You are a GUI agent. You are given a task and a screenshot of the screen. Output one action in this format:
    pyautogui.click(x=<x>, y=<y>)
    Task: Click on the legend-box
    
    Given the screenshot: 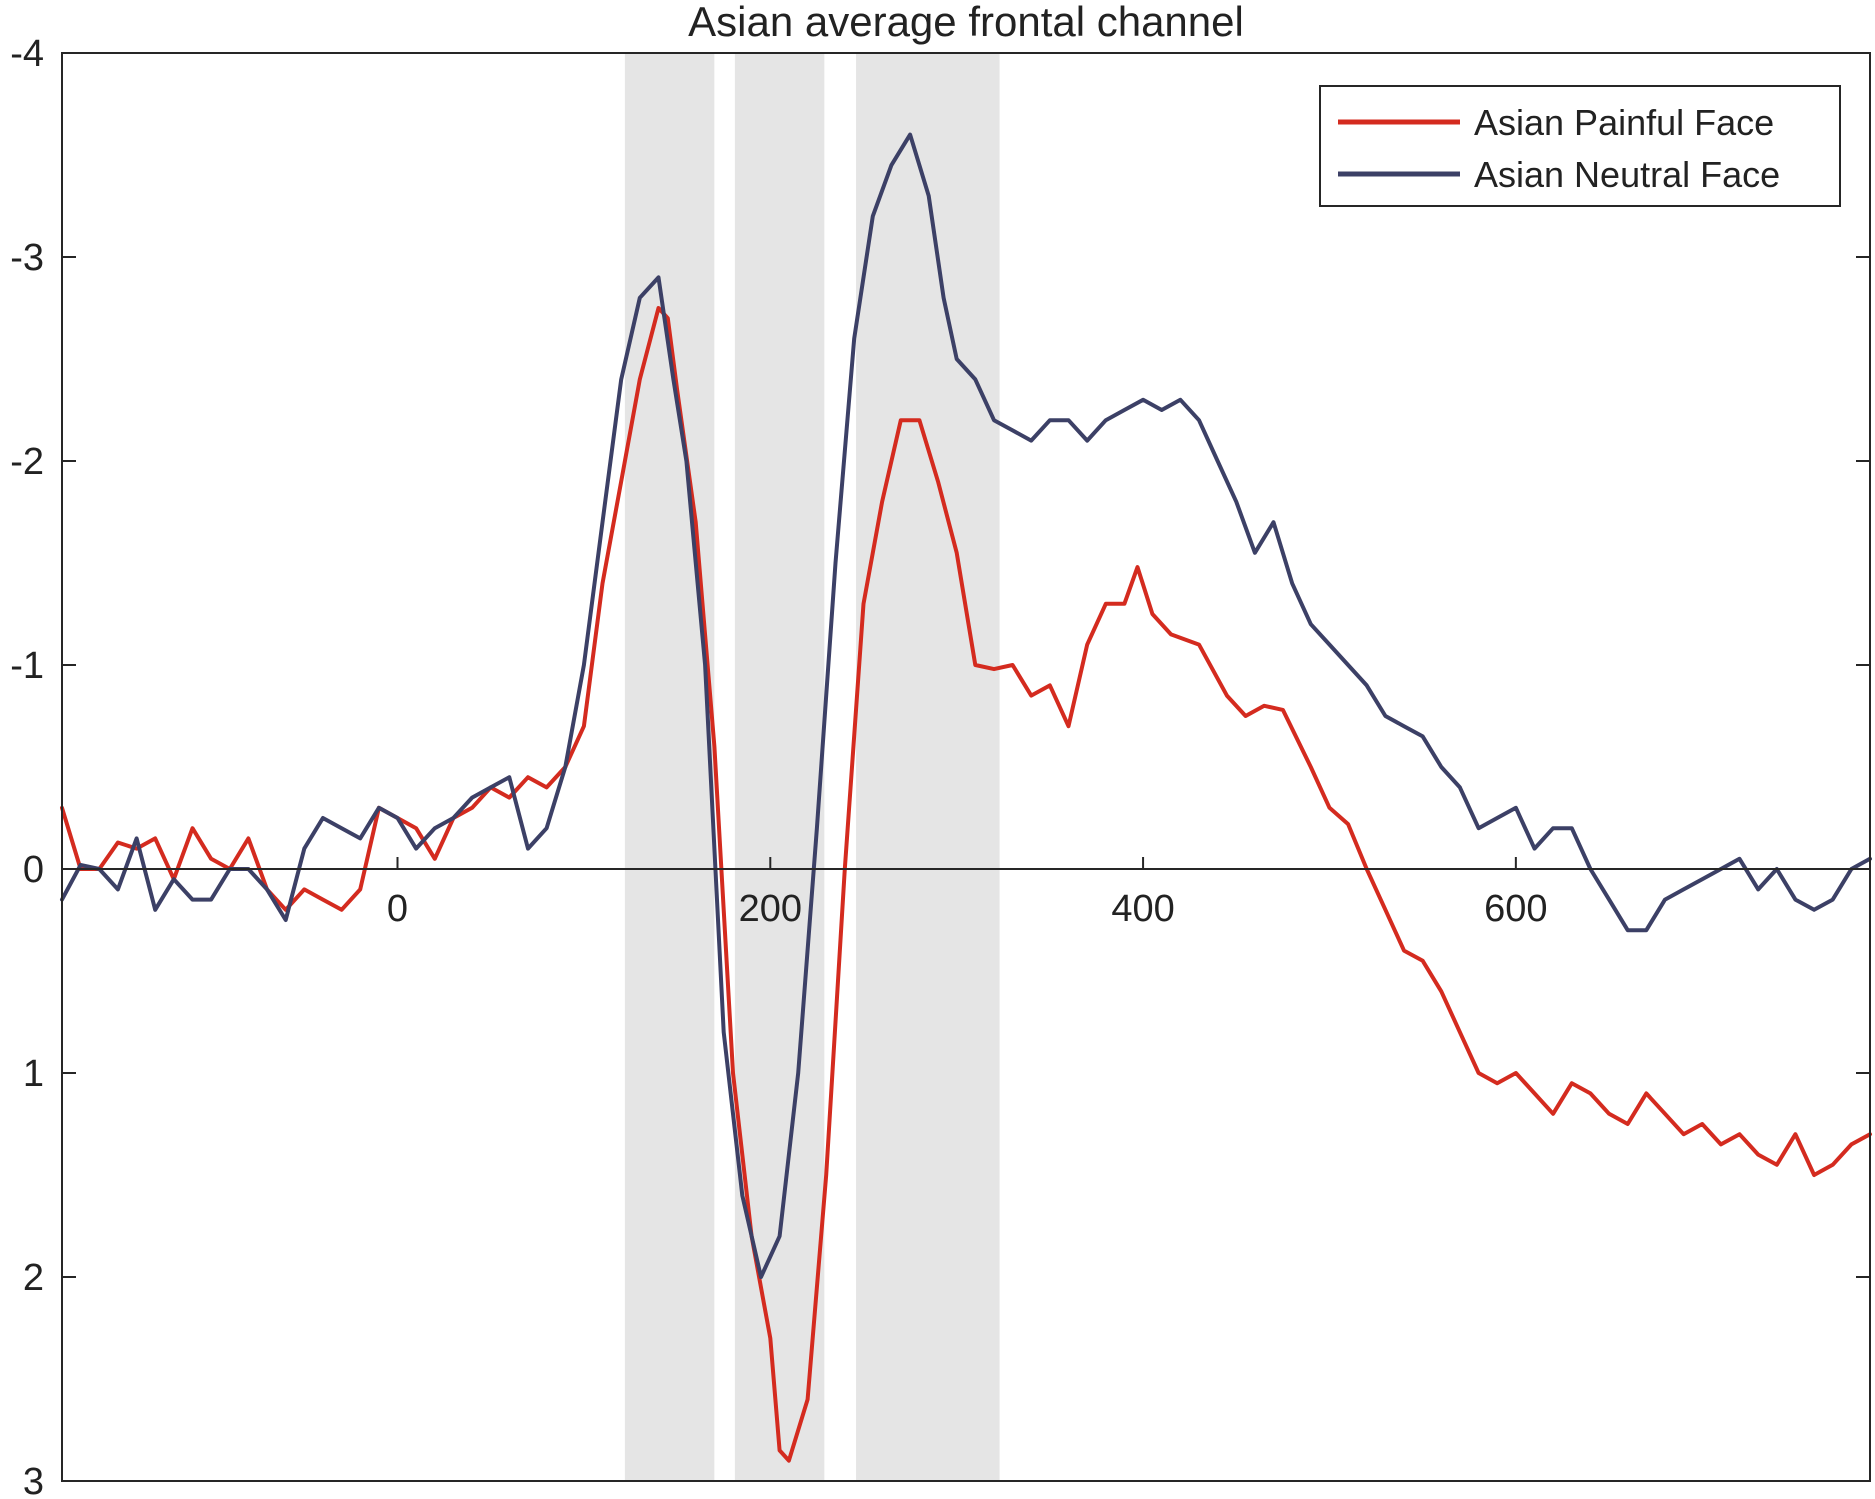 What is the action you would take?
    pyautogui.click(x=1580, y=146)
    